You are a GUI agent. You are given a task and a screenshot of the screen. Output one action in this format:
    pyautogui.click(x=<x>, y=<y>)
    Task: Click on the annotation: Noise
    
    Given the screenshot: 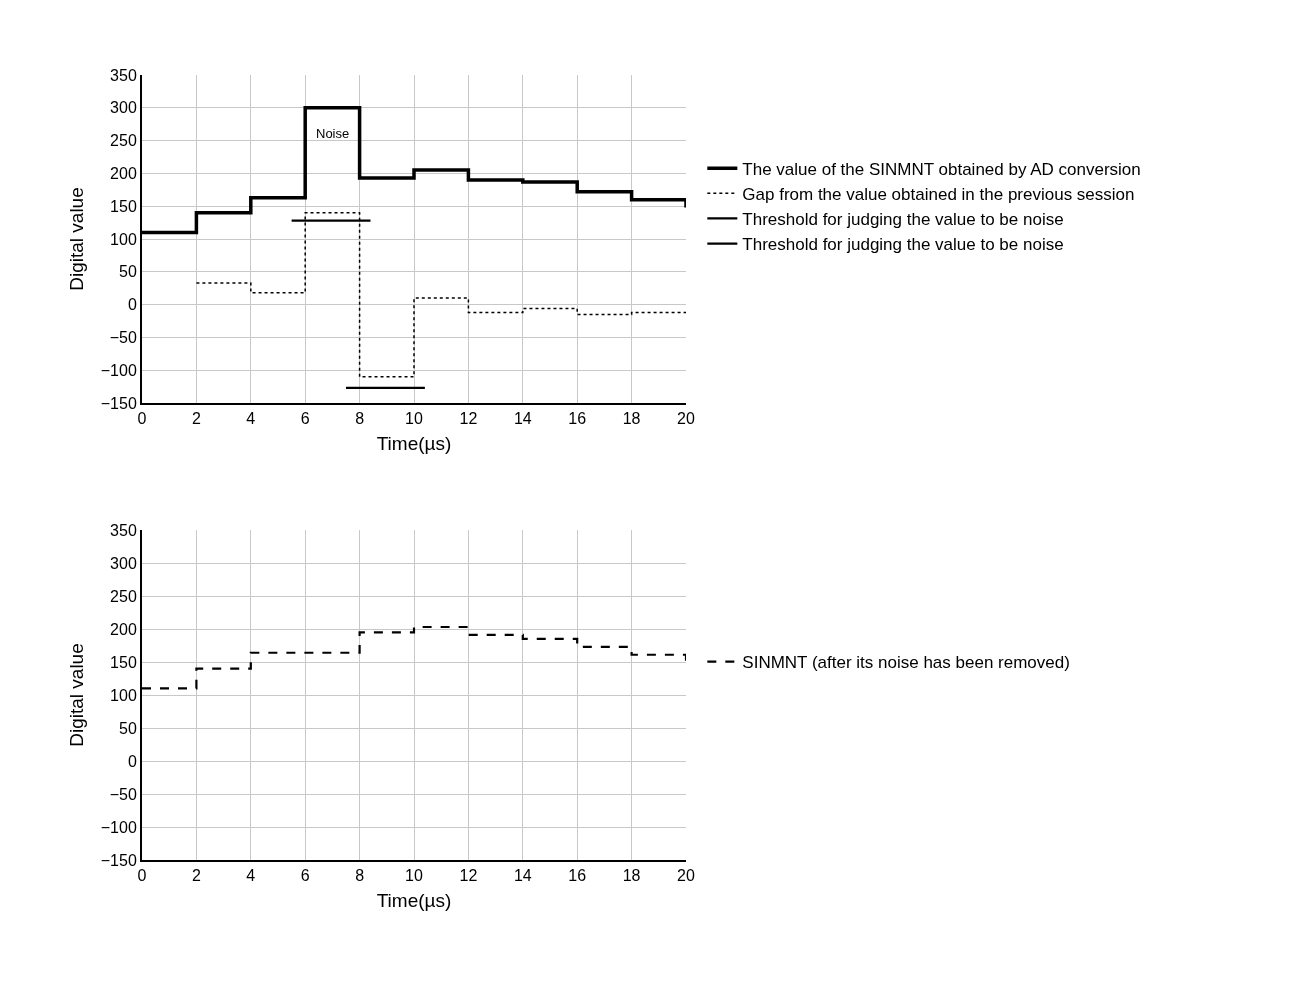 What is the action you would take?
    pyautogui.click(x=333, y=133)
    